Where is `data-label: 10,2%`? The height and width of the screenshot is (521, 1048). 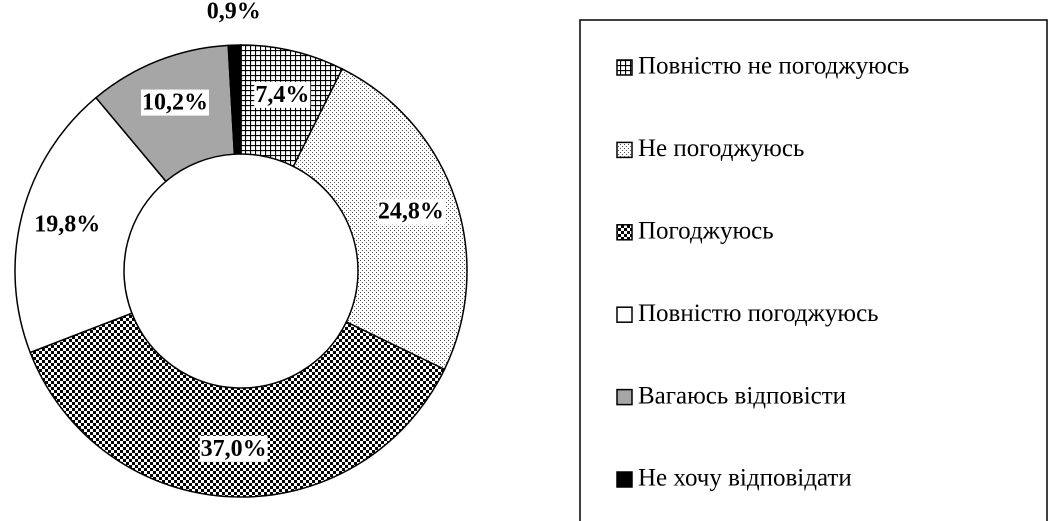
data-label: 10,2% is located at coordinates (175, 103).